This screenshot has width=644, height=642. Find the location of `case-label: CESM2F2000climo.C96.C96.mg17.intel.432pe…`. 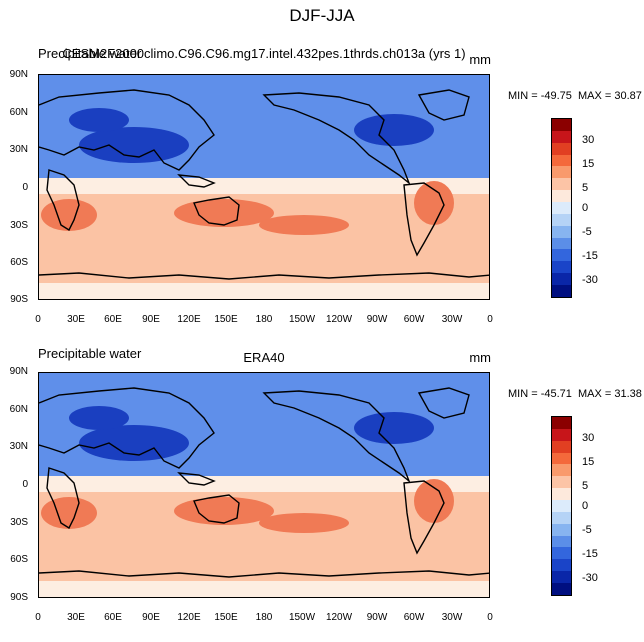

case-label: CESM2F2000climo.C96.C96.mg17.intel.432pe… is located at coordinates (264, 53).